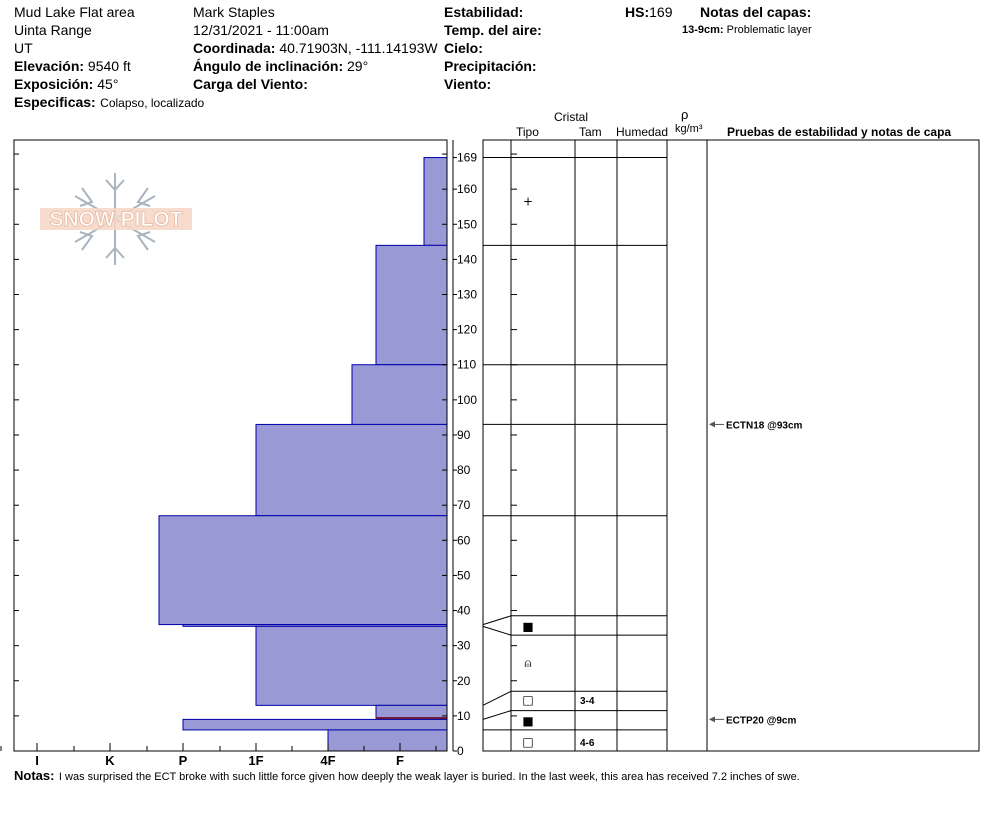  Describe the element at coordinates (255, 760) in the screenshot. I see `hardness-tick-label: 1F` at that location.